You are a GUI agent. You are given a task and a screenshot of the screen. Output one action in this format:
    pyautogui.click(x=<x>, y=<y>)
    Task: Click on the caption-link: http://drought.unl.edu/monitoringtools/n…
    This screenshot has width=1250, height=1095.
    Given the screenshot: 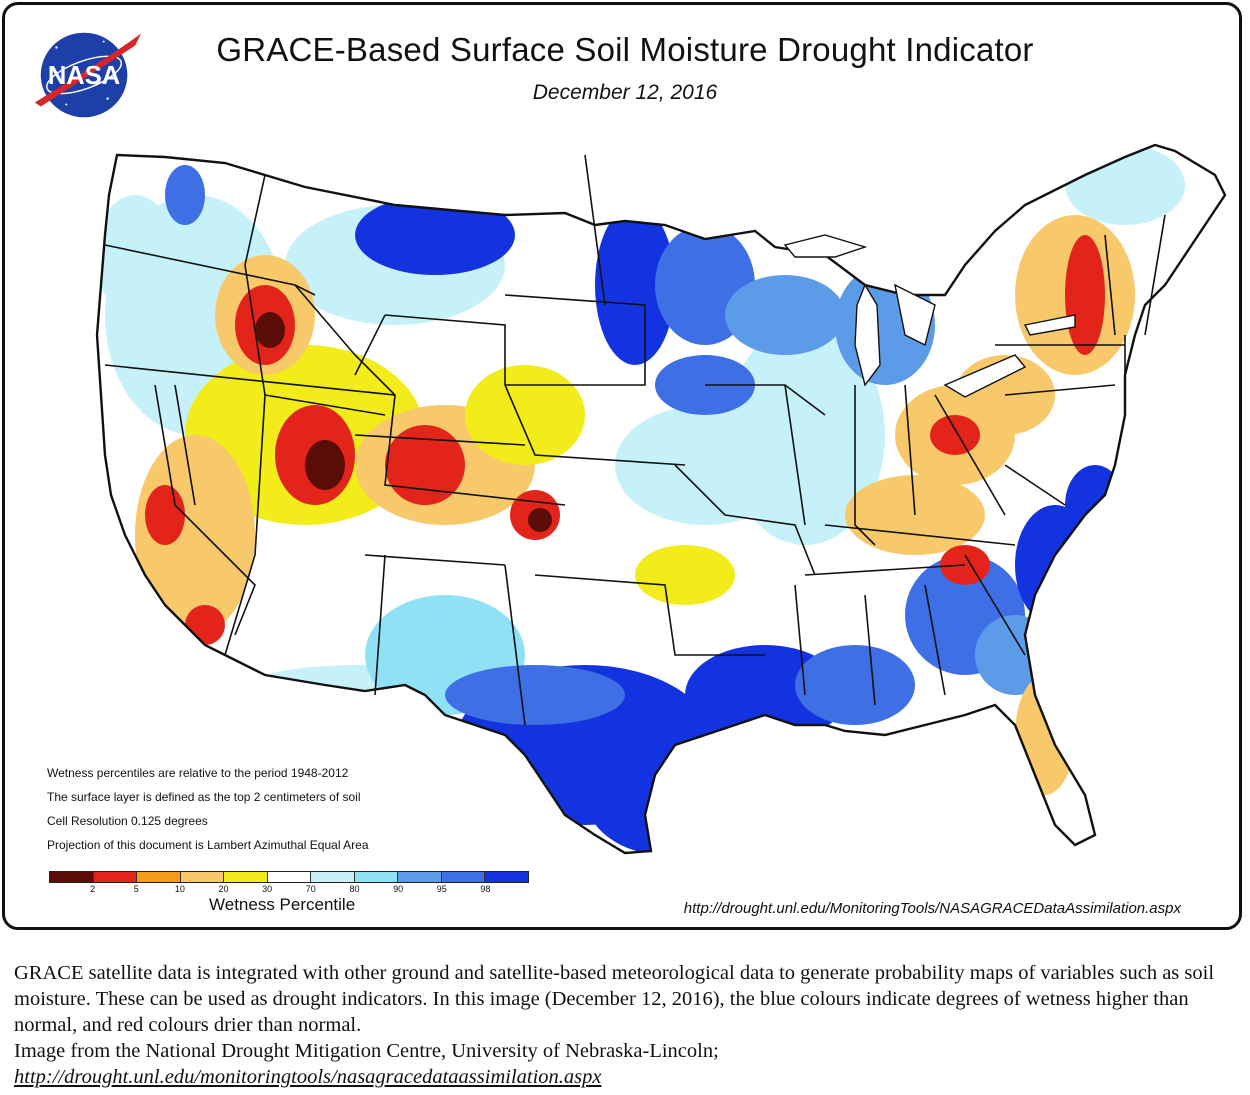 What is the action you would take?
    pyautogui.click(x=308, y=1077)
    